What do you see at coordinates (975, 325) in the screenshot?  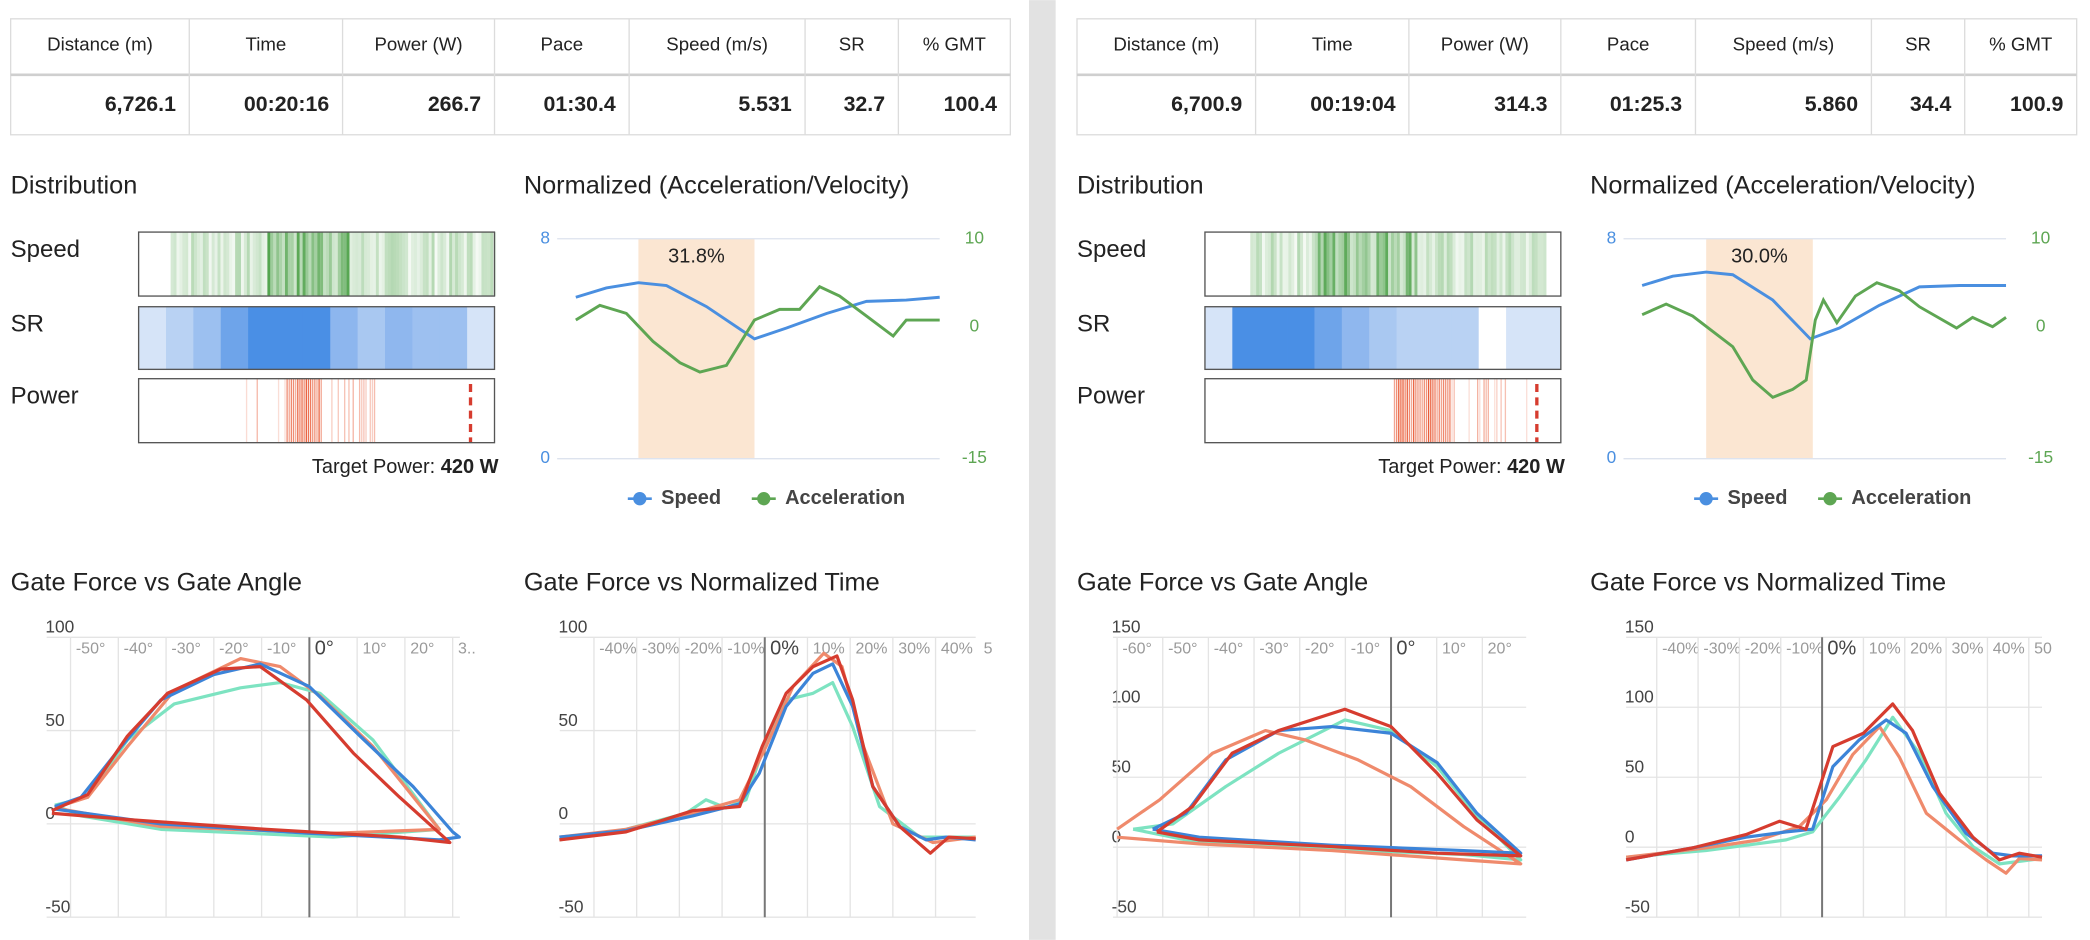 I see `y2-tick-label: 0` at bounding box center [975, 325].